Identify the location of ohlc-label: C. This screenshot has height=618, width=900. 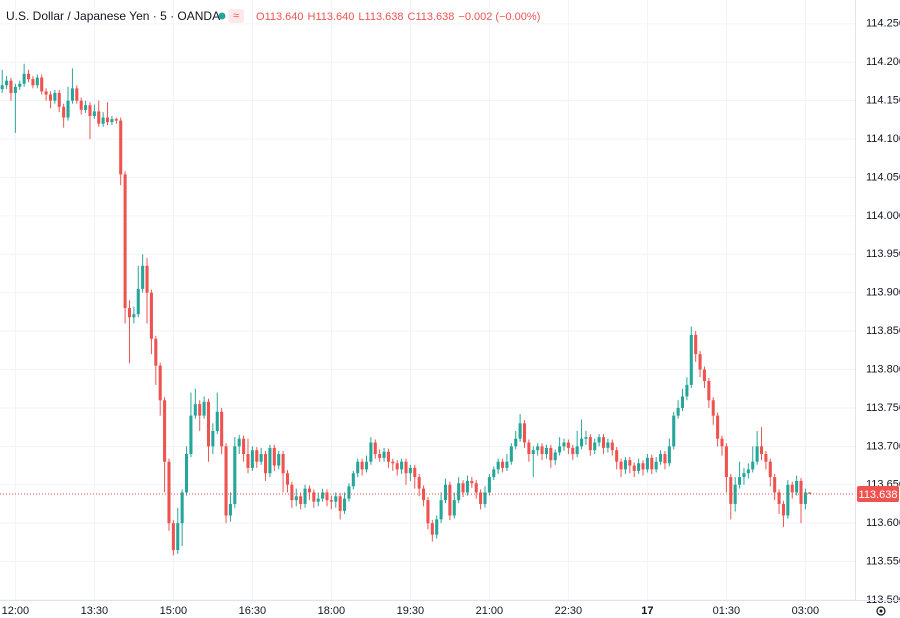
(412, 17).